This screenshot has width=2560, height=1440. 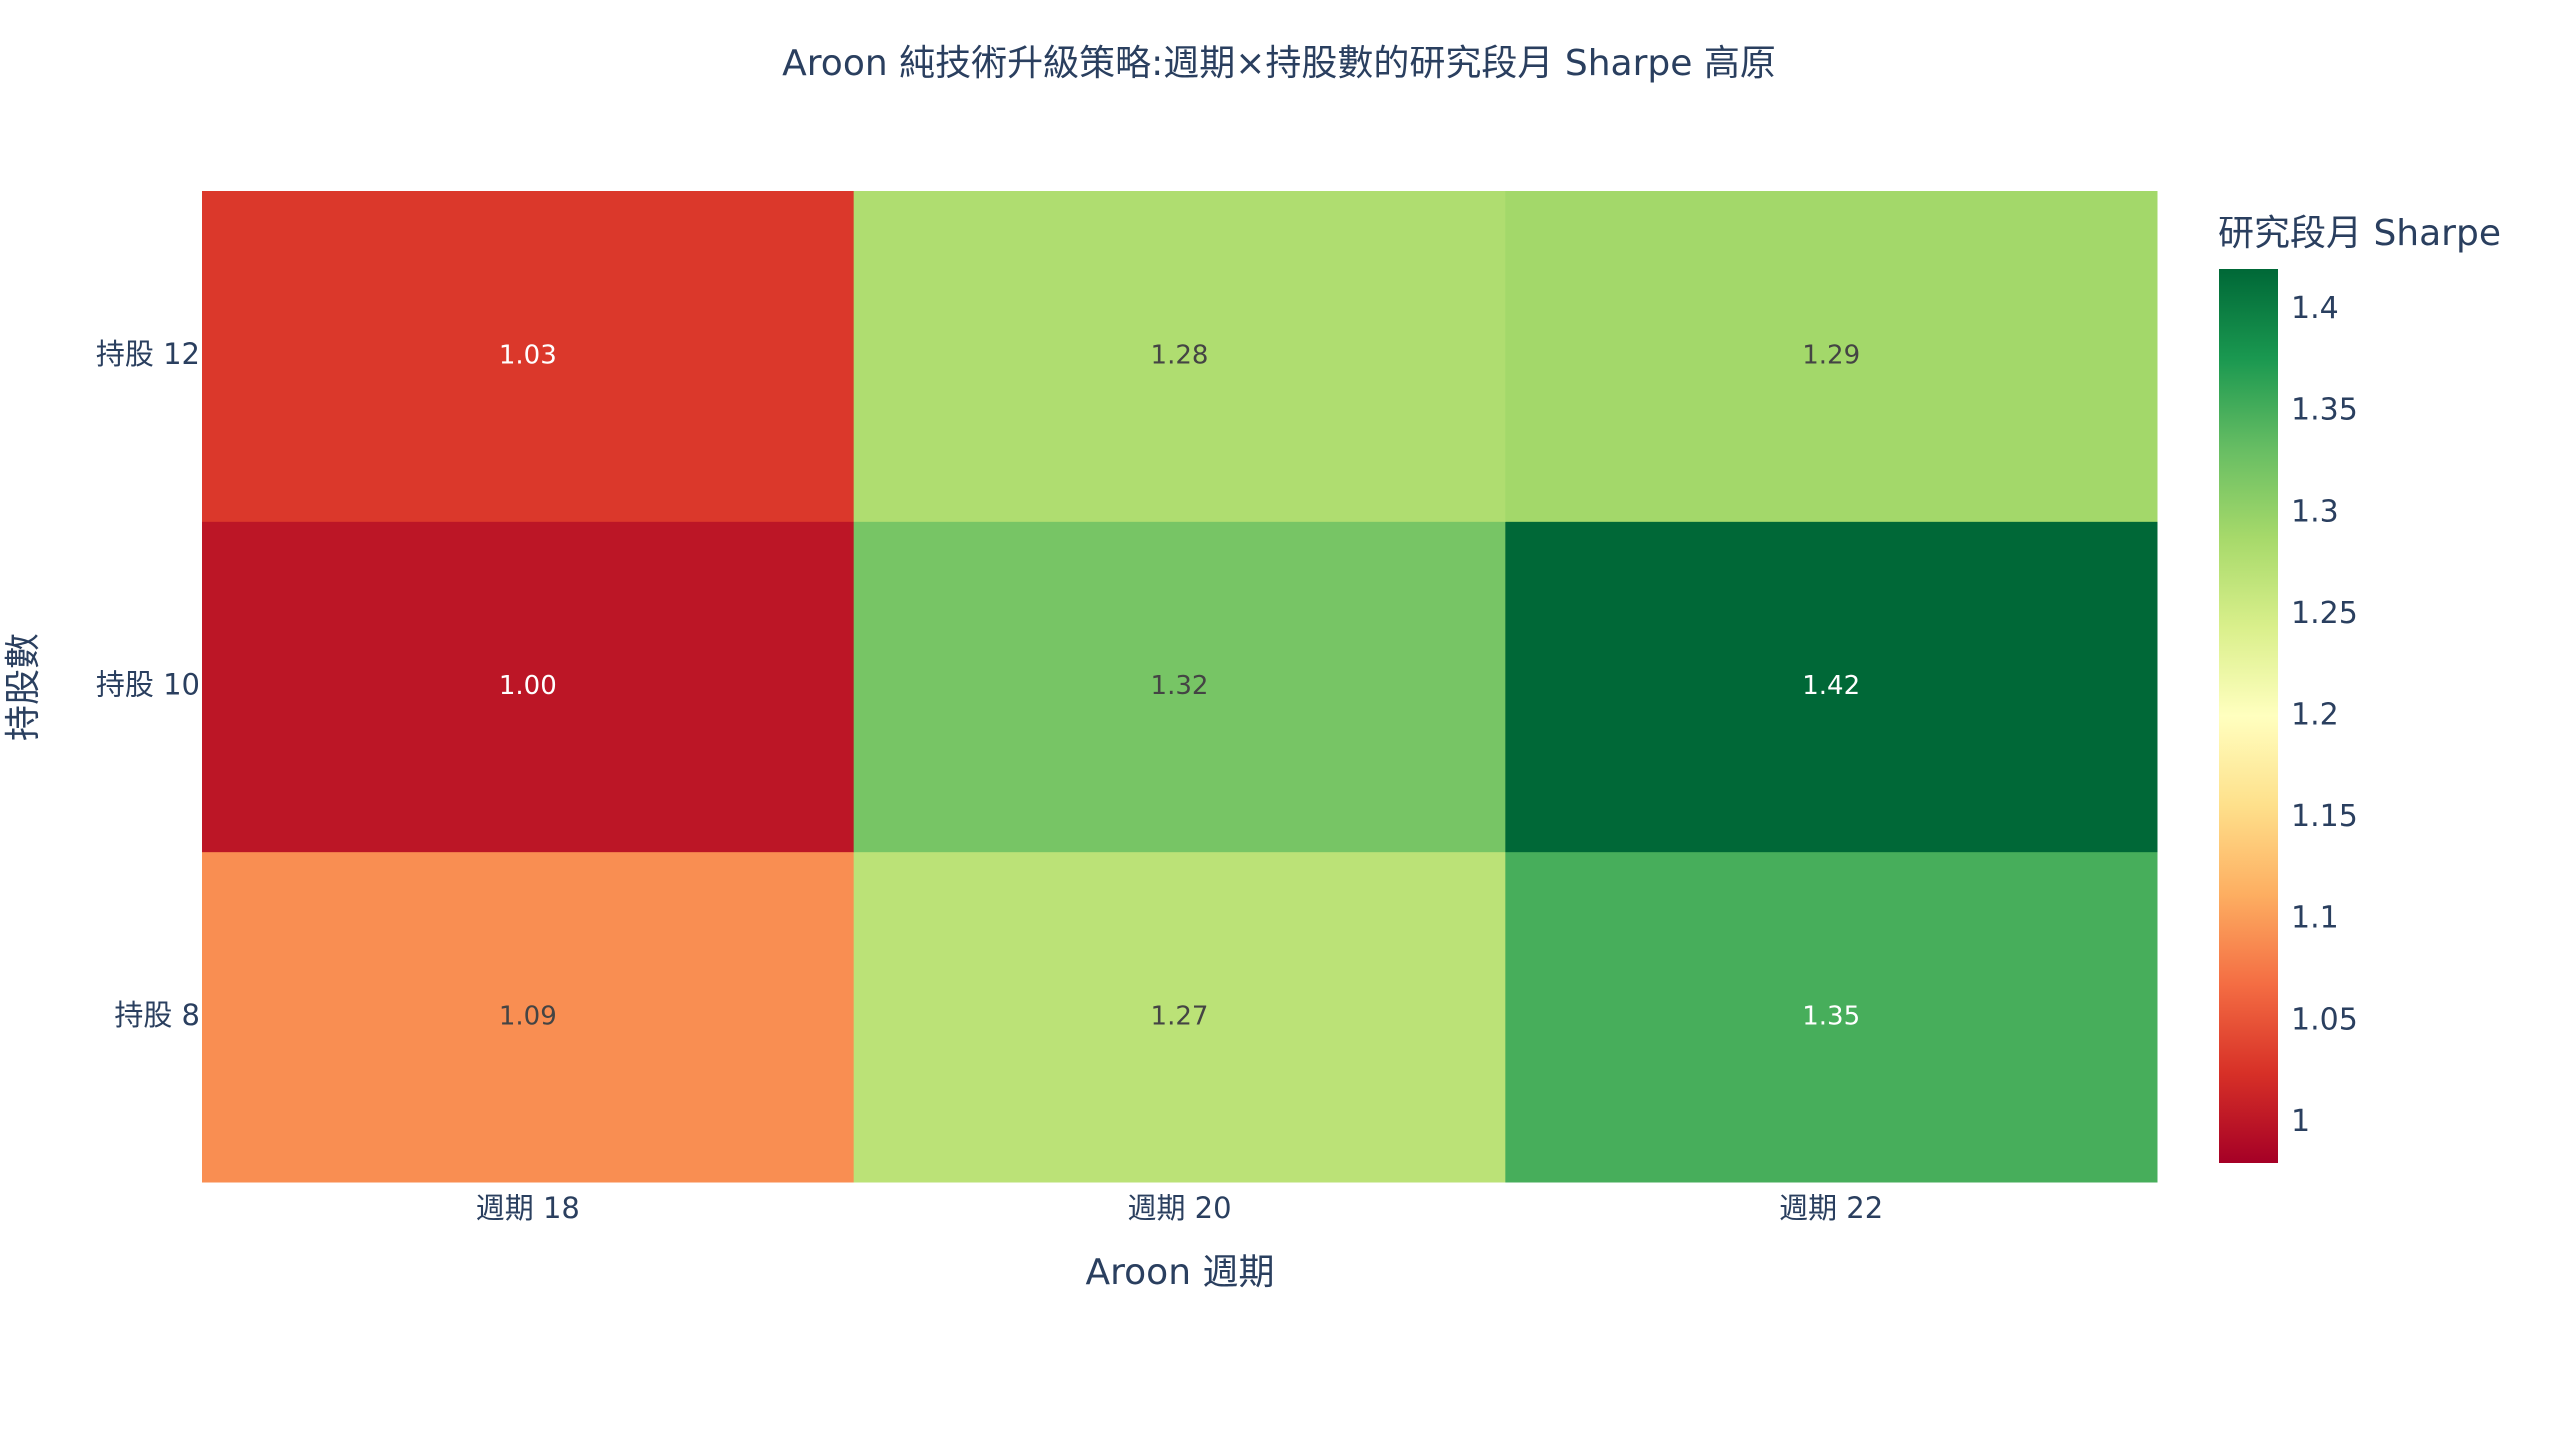 I want to click on colorbar-tick-label: 1, so click(x=2300, y=1121).